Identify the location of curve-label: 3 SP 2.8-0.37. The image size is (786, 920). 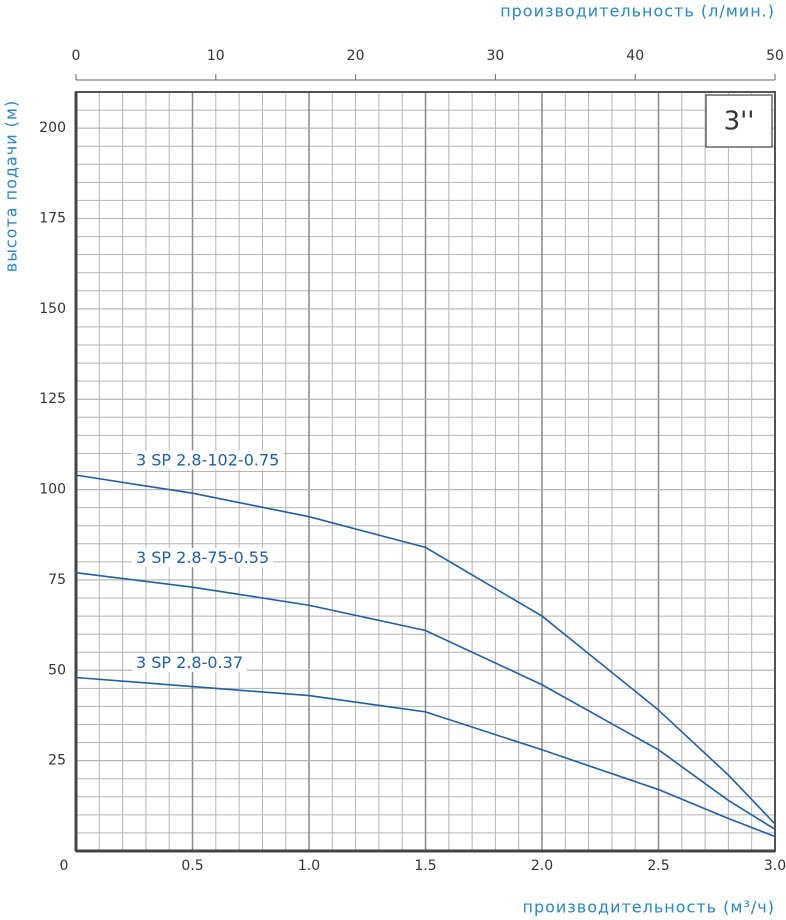
(189, 662).